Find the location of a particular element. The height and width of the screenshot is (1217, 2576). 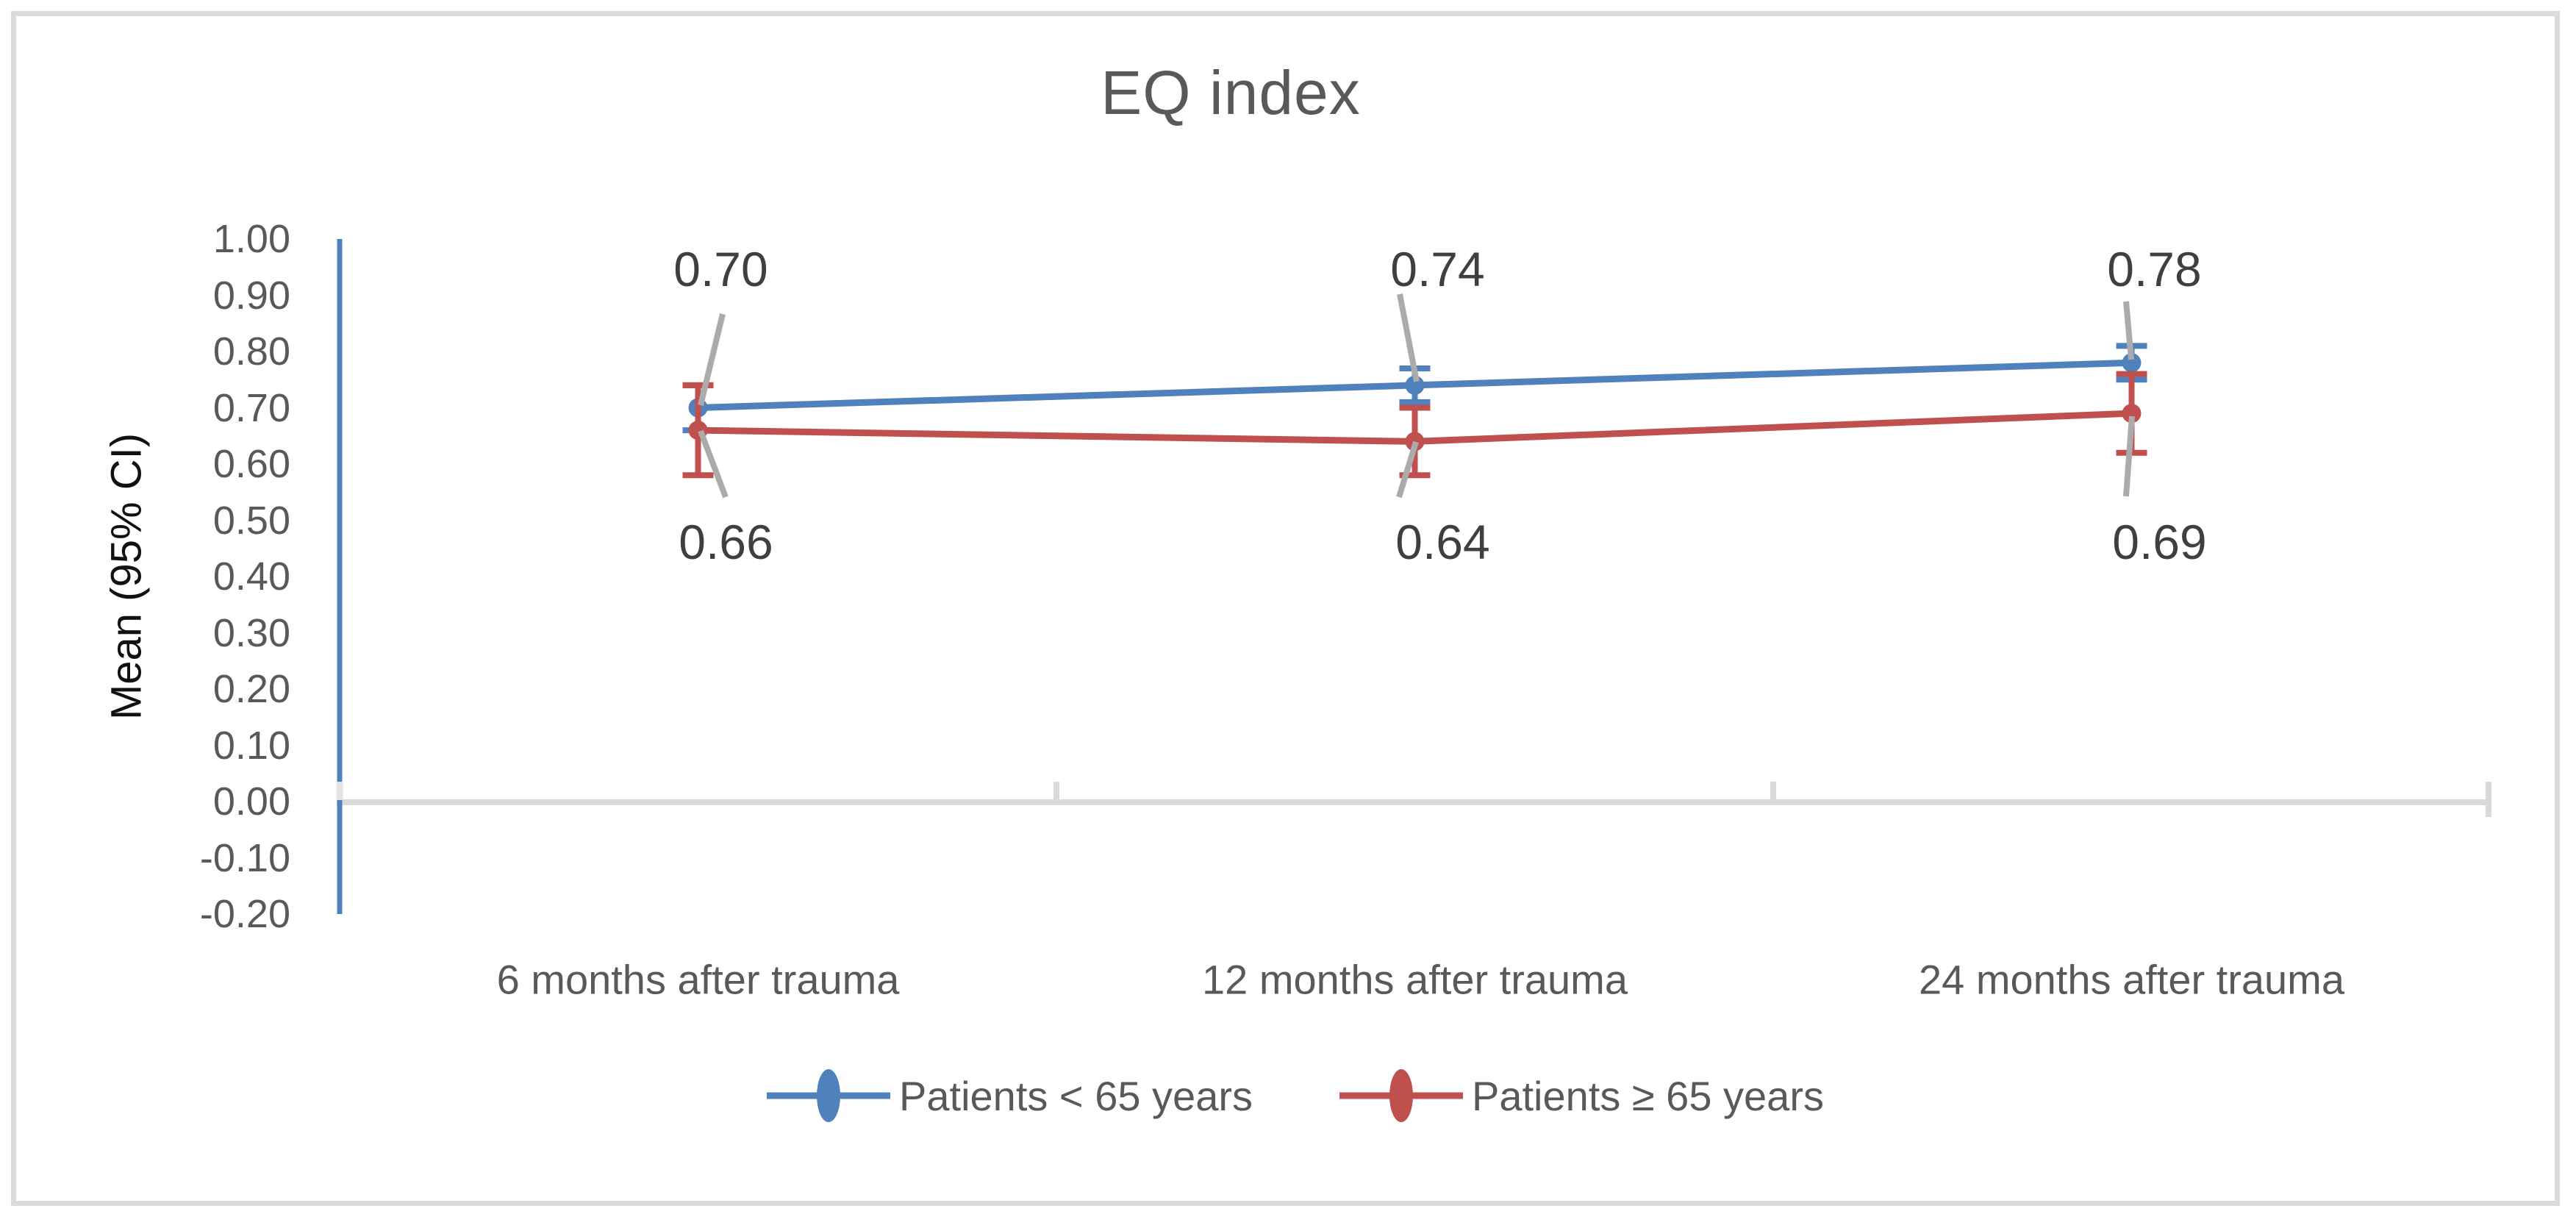

y-tick-label: 0.80 is located at coordinates (251, 351).